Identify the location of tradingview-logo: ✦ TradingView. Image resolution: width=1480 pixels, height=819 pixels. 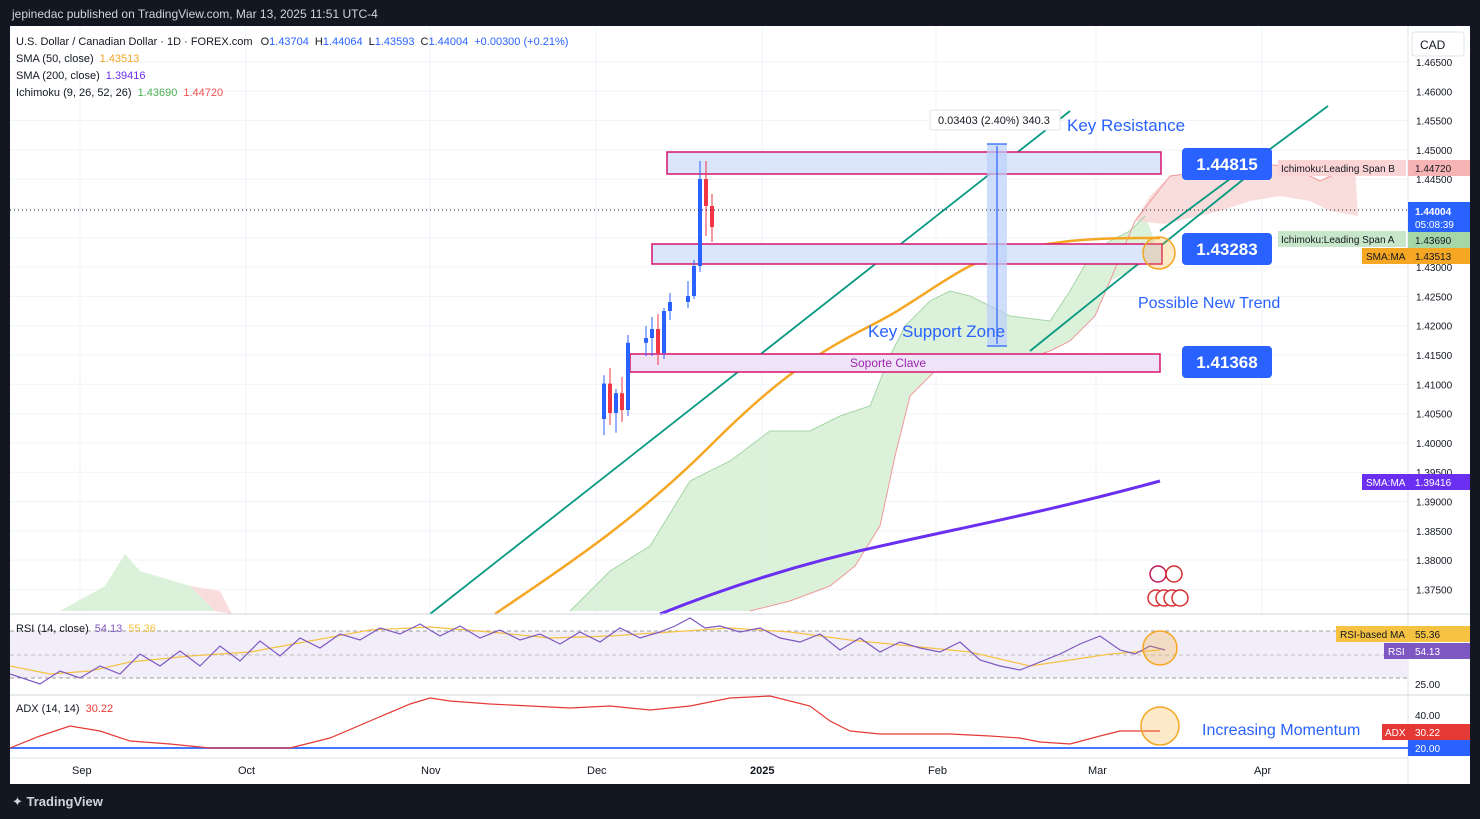
(57, 801).